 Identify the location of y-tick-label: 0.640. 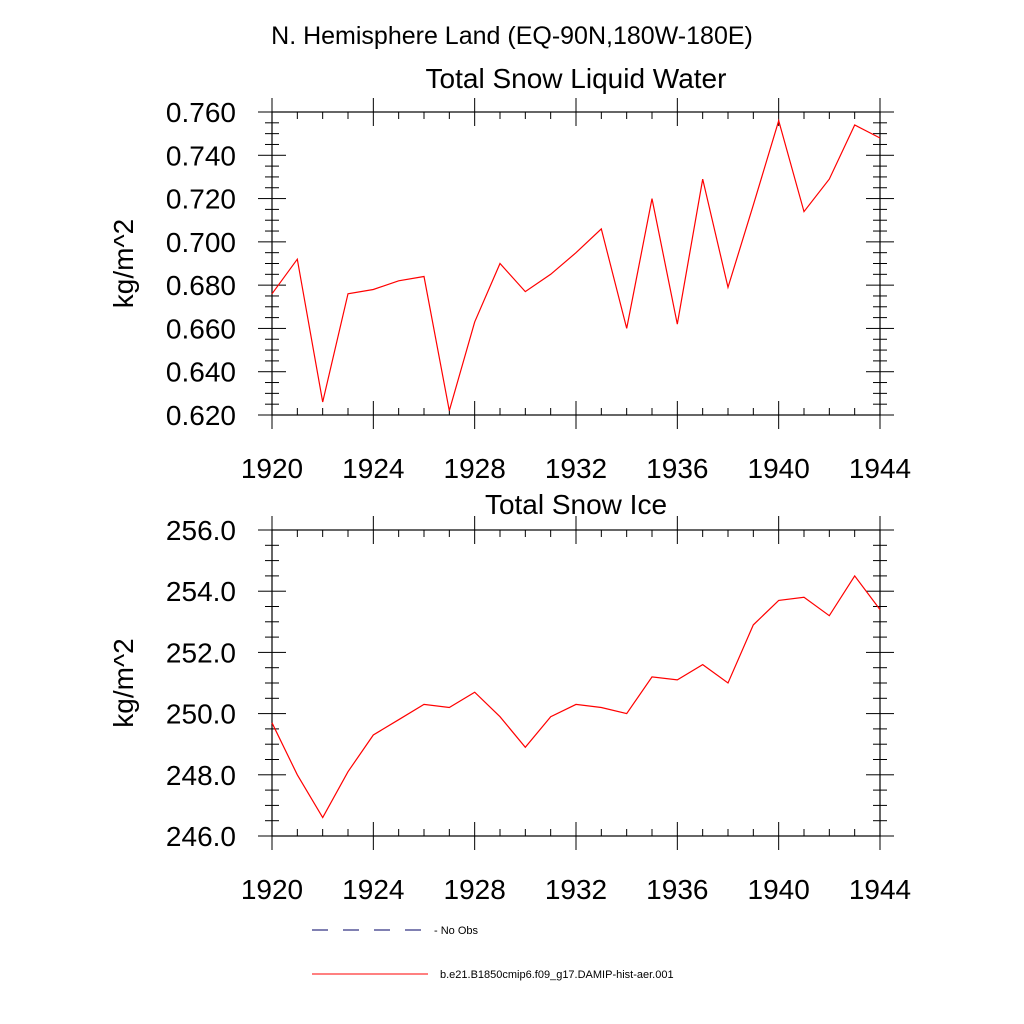
(201, 372).